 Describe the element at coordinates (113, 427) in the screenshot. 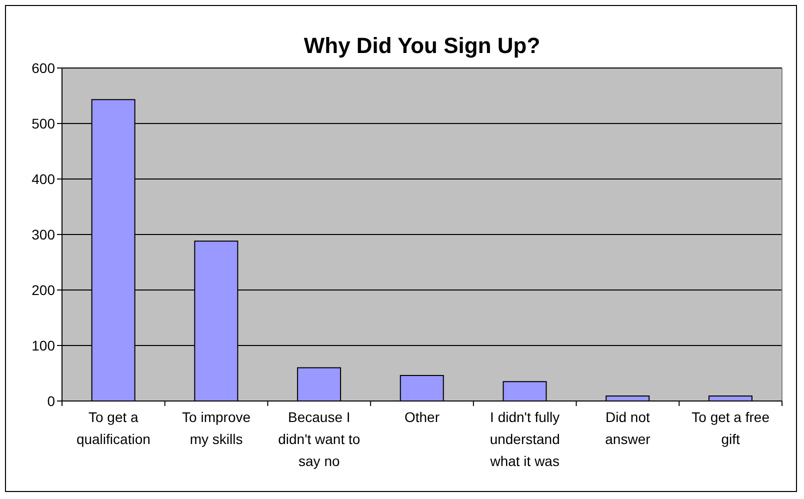

I see `x-tick-label: To get a qualification` at that location.